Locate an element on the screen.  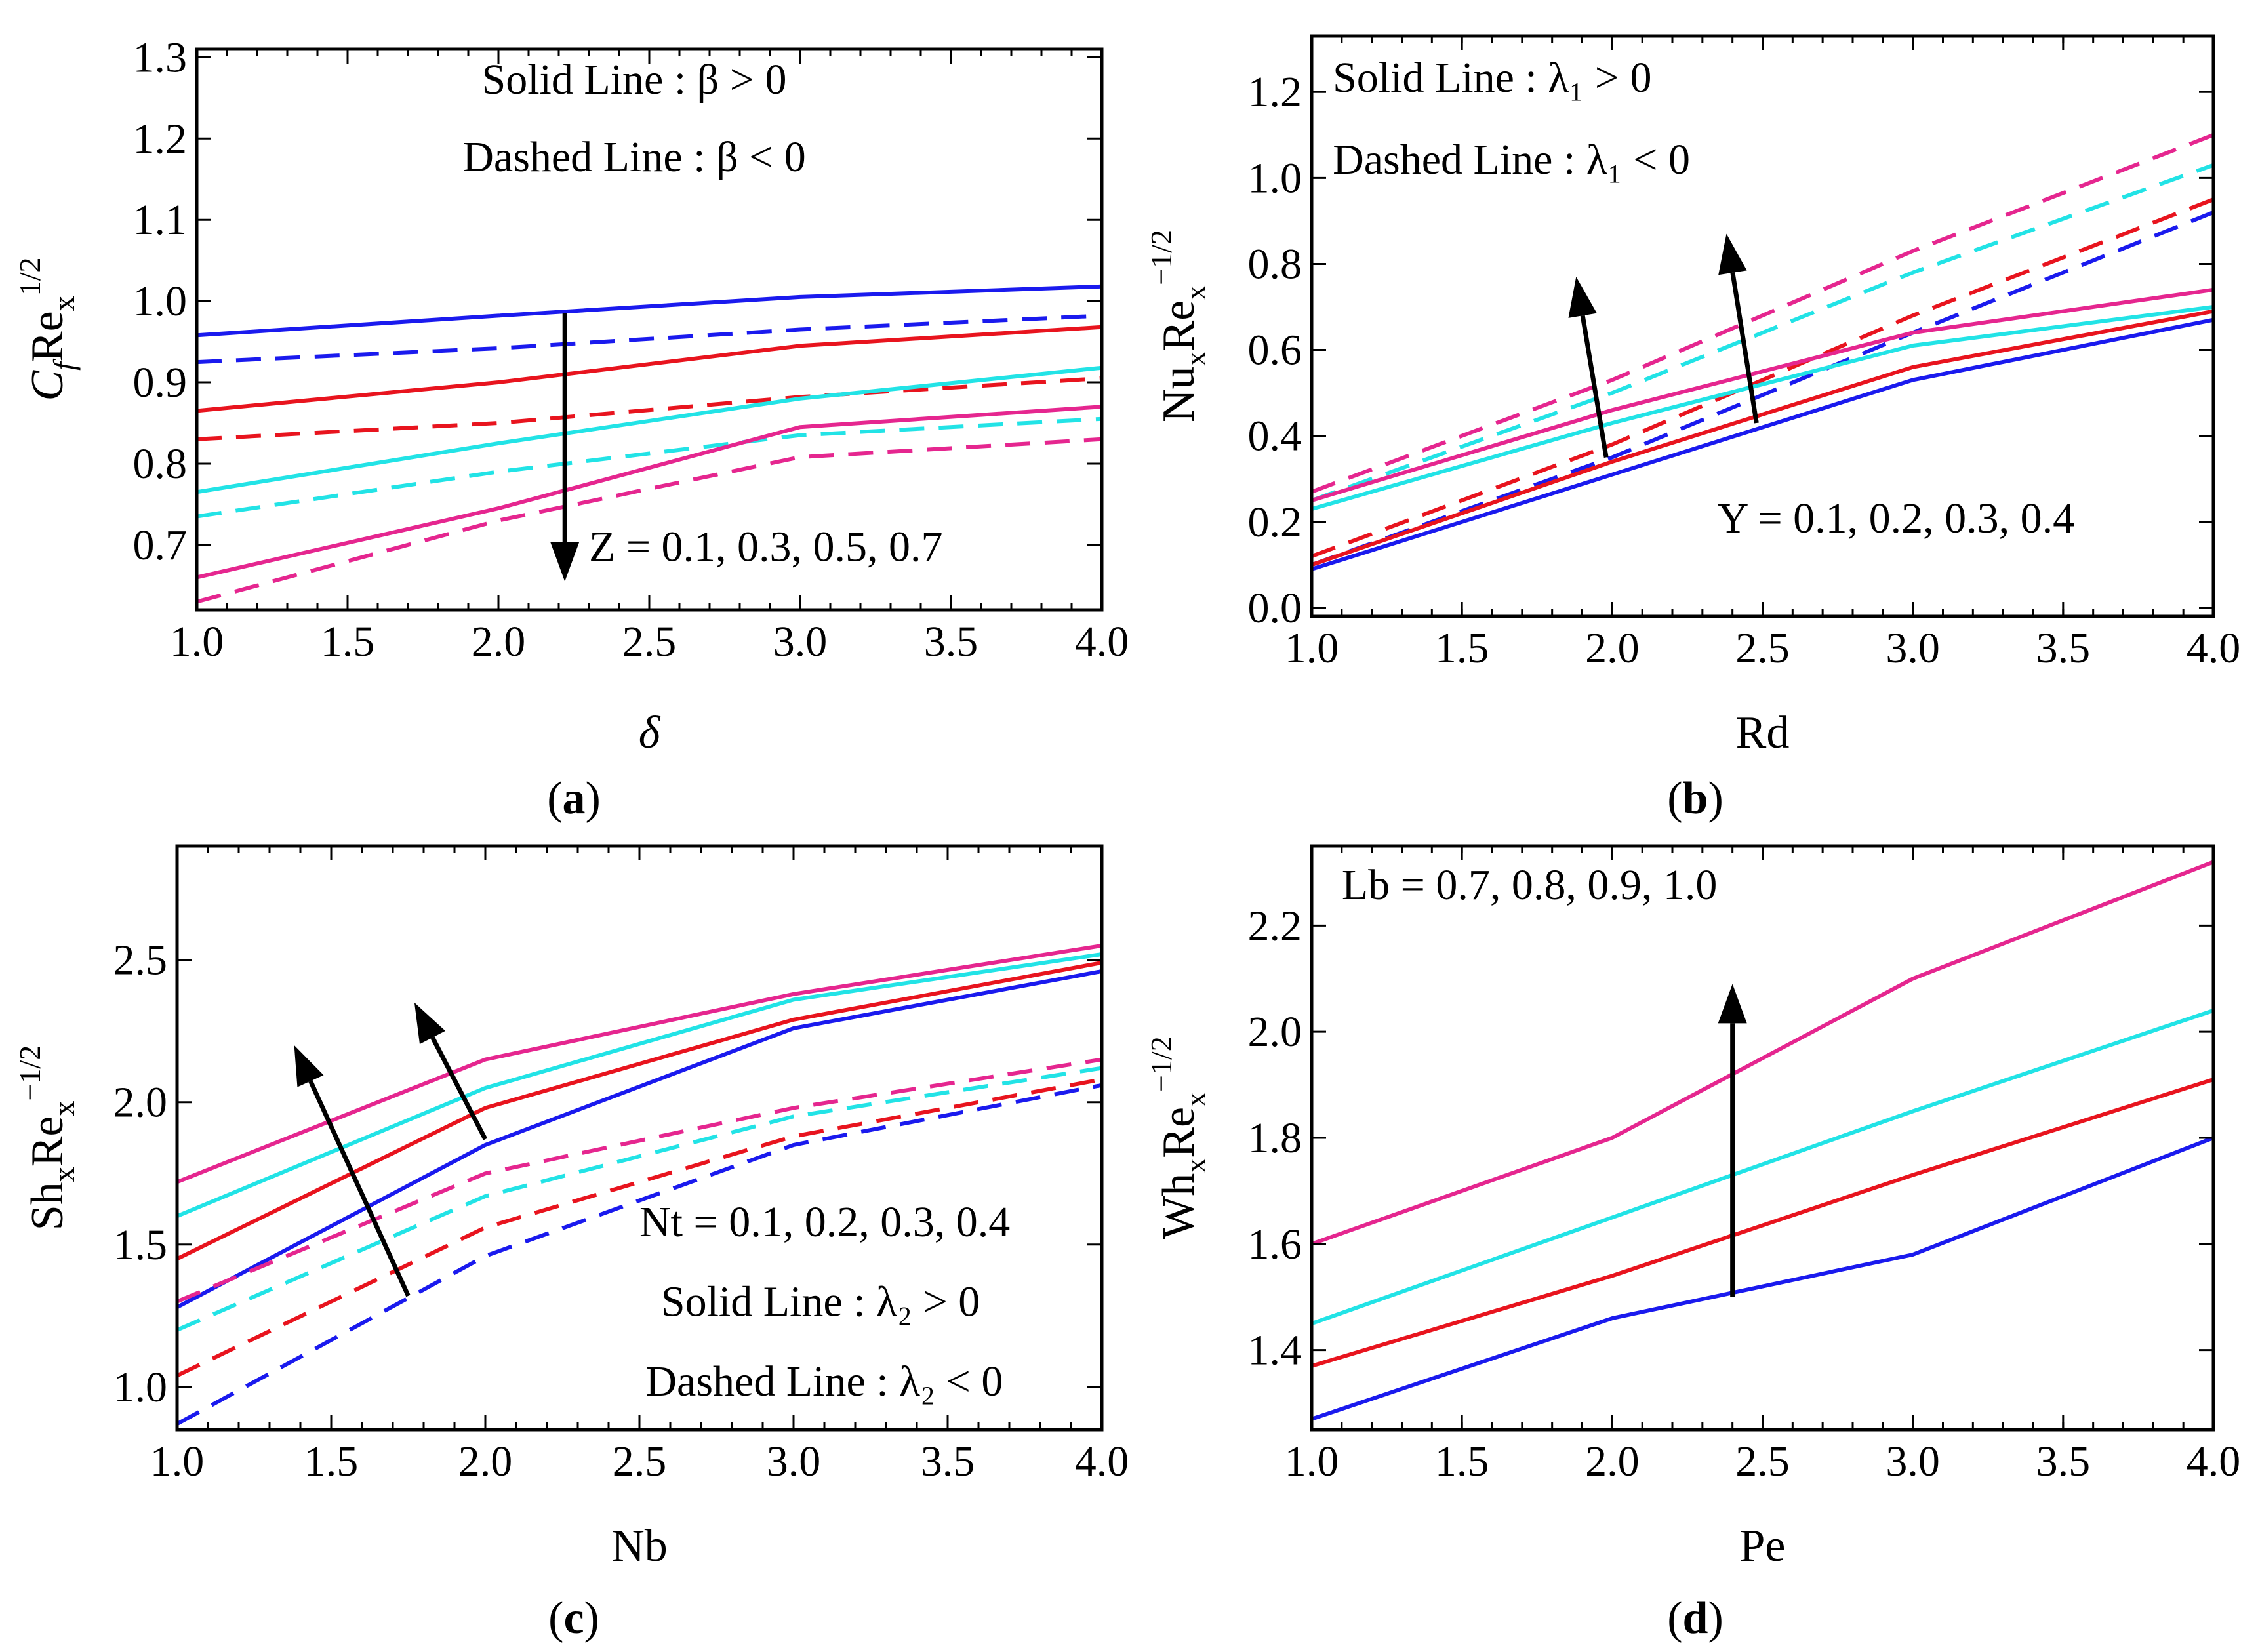
annotation-text: Nt = 0.1, 0.2, 0.3, 0.4 is located at coordinates (824, 1222).